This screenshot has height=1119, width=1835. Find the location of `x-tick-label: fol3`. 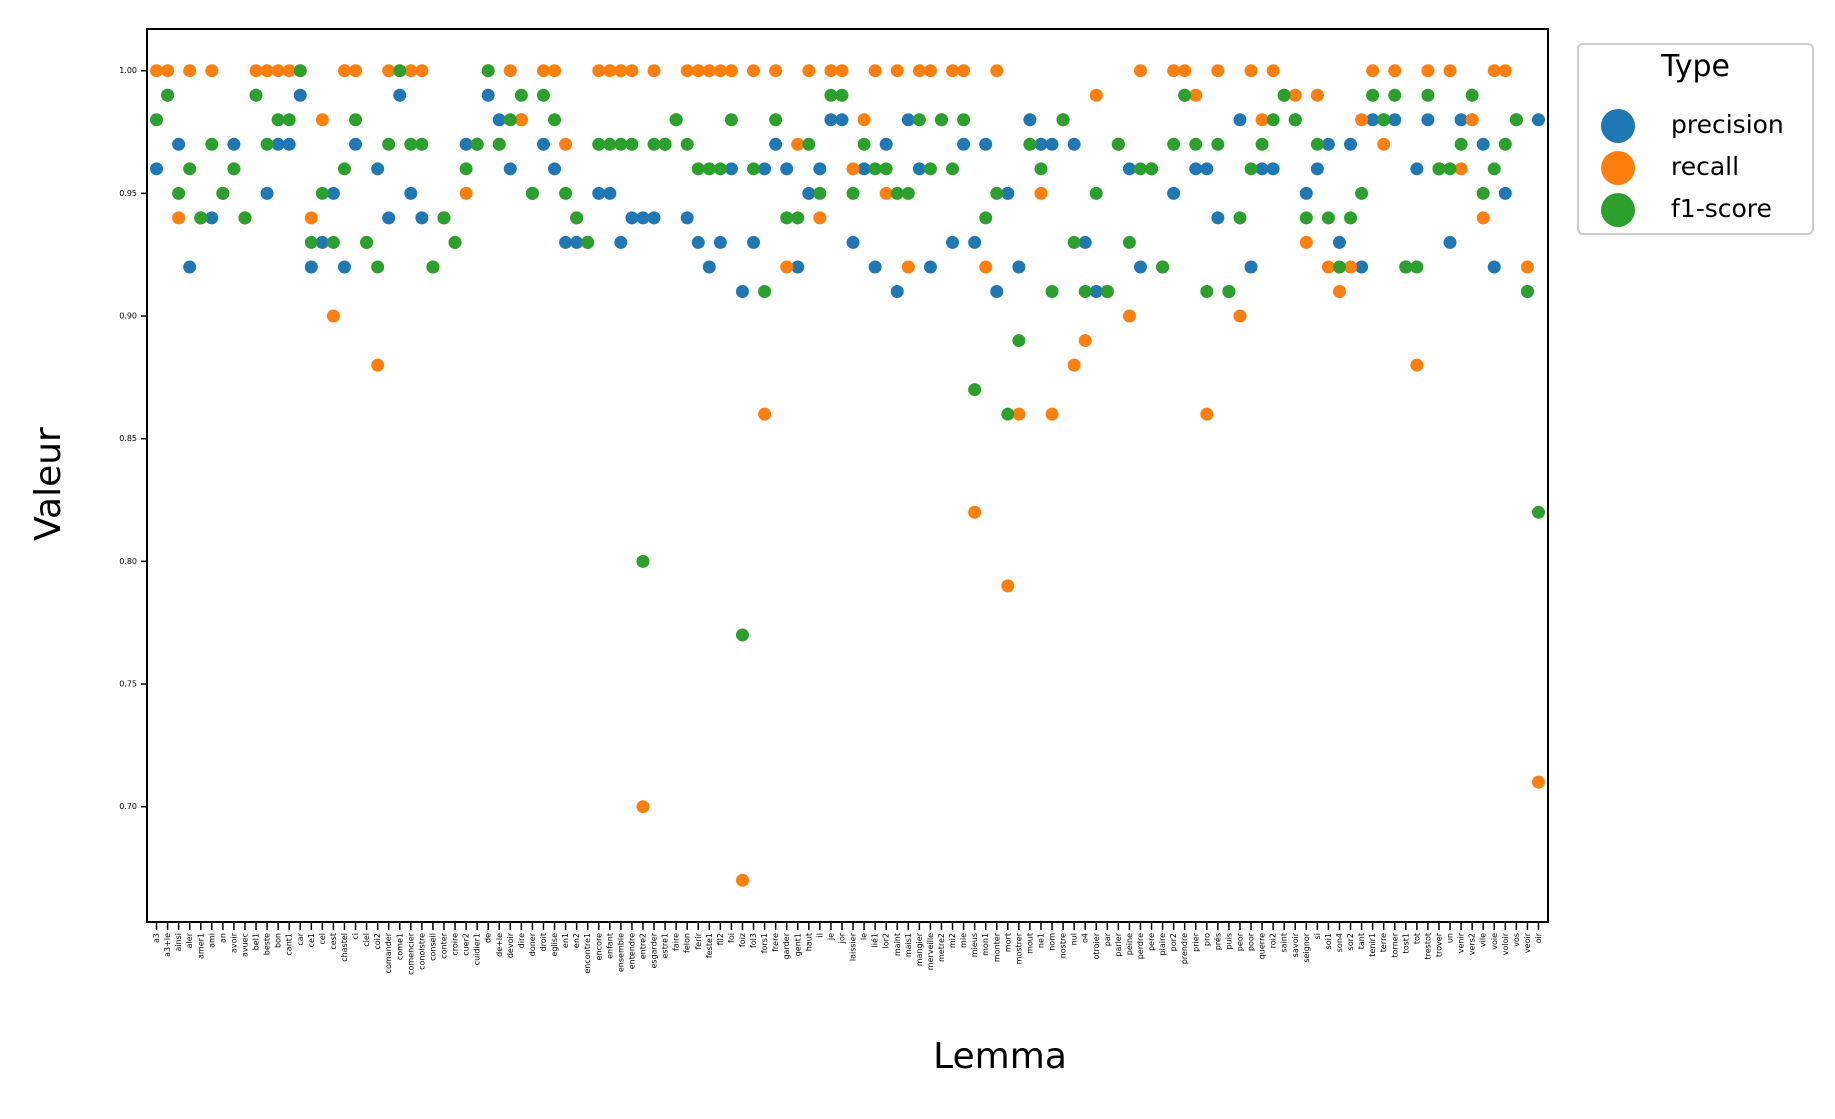

x-tick-label: fol3 is located at coordinates (753, 940).